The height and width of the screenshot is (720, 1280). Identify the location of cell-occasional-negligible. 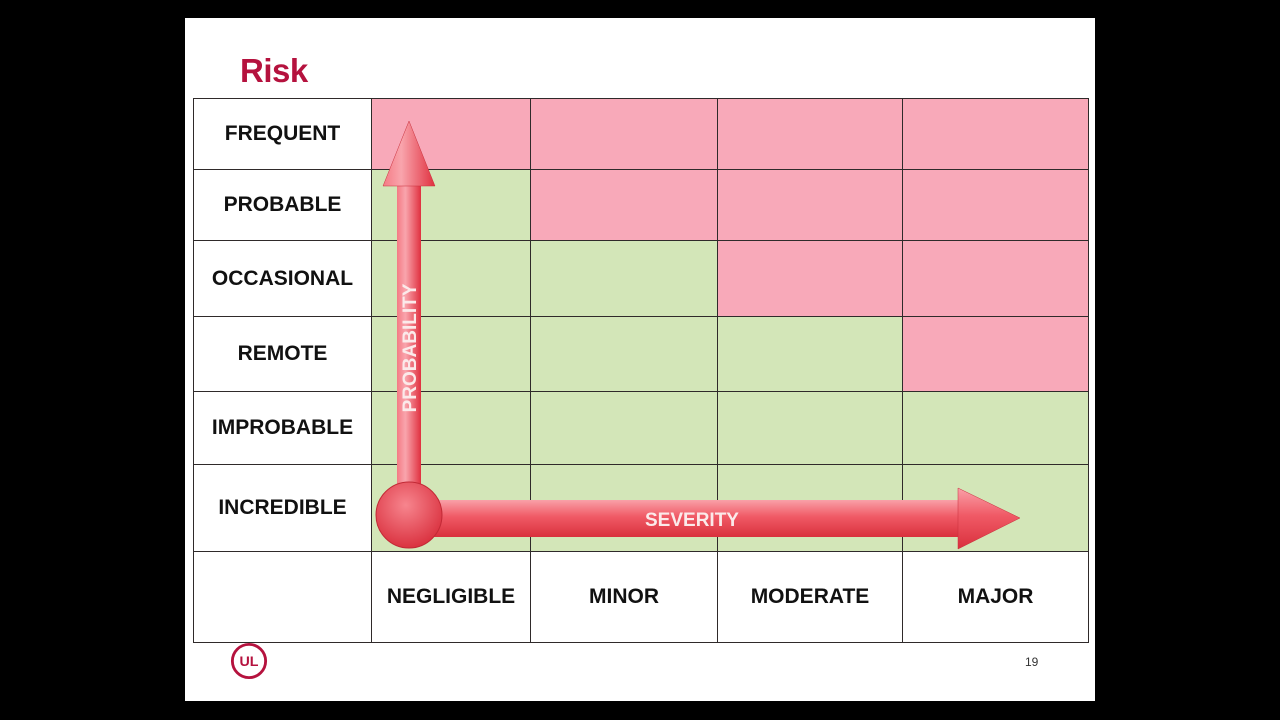
(451, 278).